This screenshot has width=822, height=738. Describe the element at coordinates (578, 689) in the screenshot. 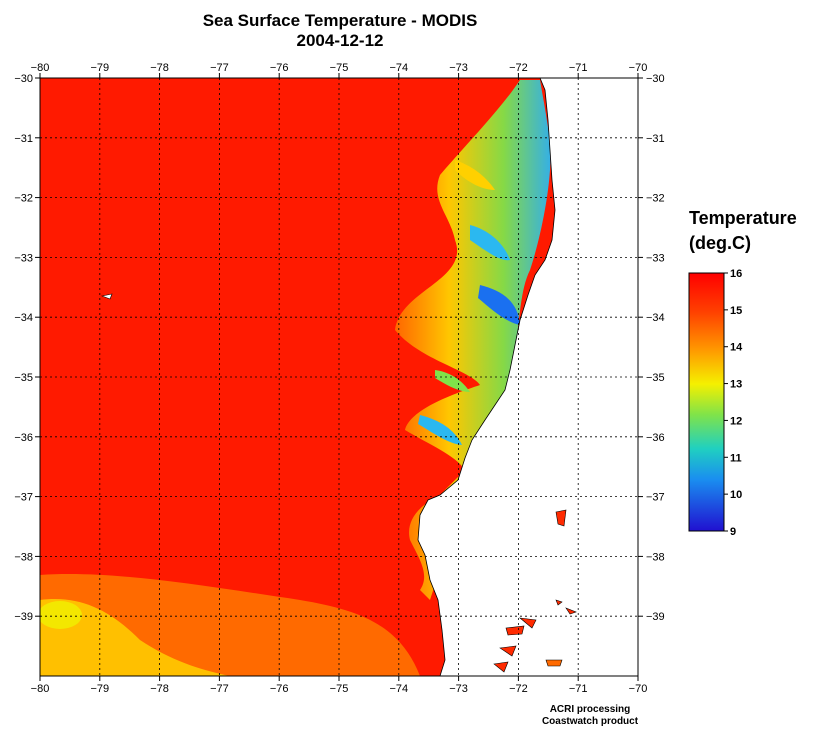

I see `lon-tick-label-bottom: −71` at that location.